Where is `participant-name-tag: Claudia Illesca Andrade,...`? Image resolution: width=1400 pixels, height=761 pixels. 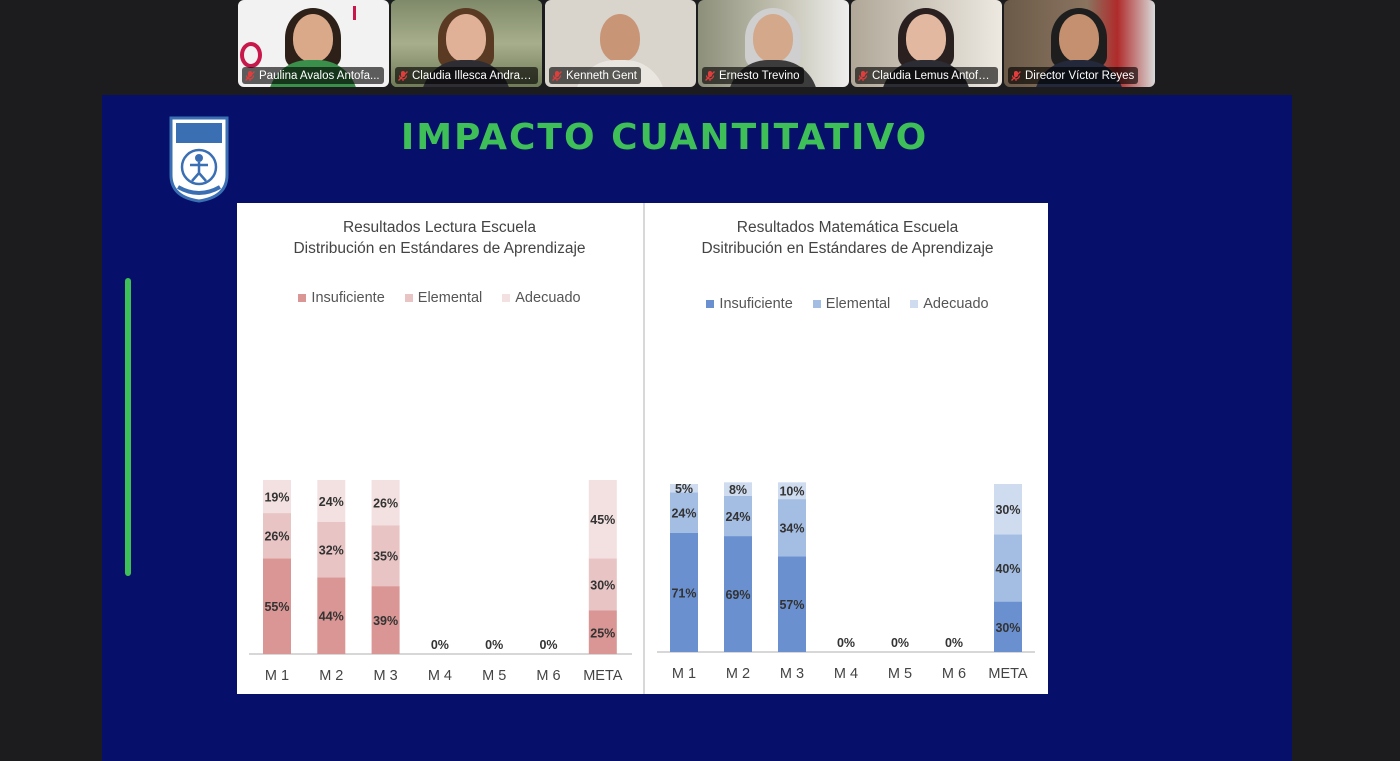 participant-name-tag: Claudia Illesca Andrade,... is located at coordinates (466, 75).